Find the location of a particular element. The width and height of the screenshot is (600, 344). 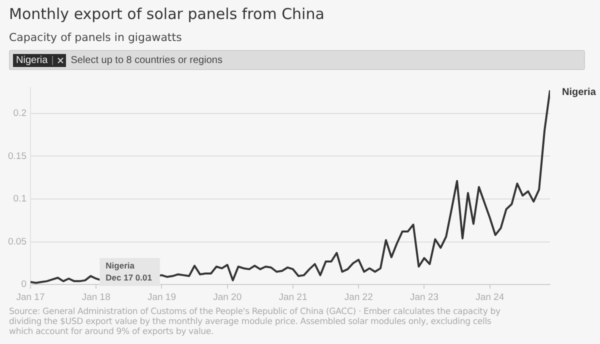

x-tick-label: Jan 18 is located at coordinates (96, 297).